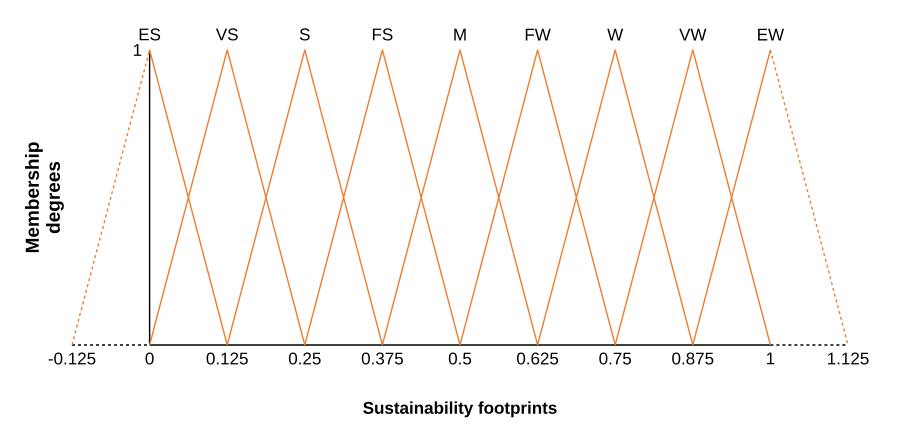 The height and width of the screenshot is (443, 898). What do you see at coordinates (304, 358) in the screenshot?
I see `x-tick-label: 0.25` at bounding box center [304, 358].